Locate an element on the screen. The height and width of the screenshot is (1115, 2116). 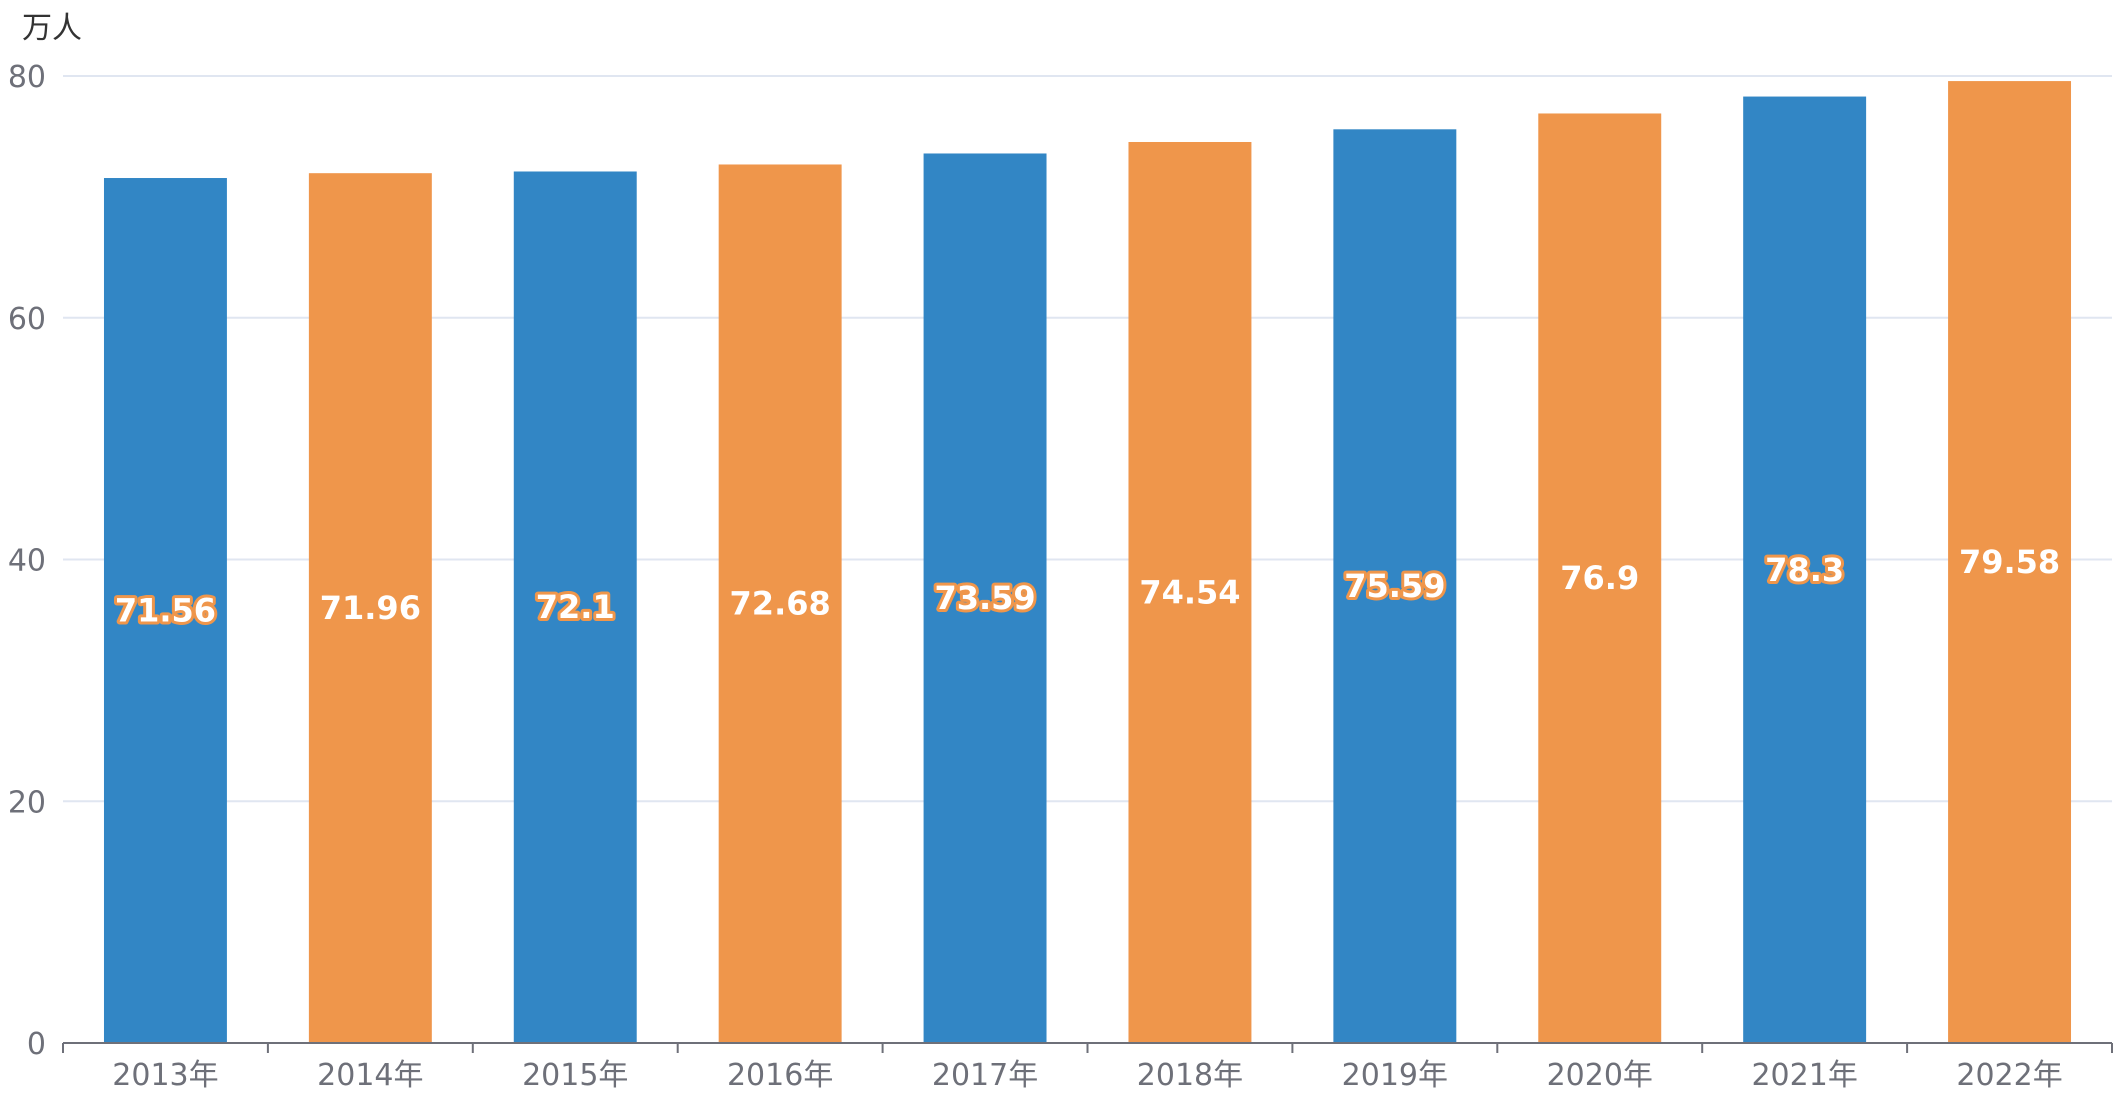
bar-value-label: 76.9 is located at coordinates (1599, 578).